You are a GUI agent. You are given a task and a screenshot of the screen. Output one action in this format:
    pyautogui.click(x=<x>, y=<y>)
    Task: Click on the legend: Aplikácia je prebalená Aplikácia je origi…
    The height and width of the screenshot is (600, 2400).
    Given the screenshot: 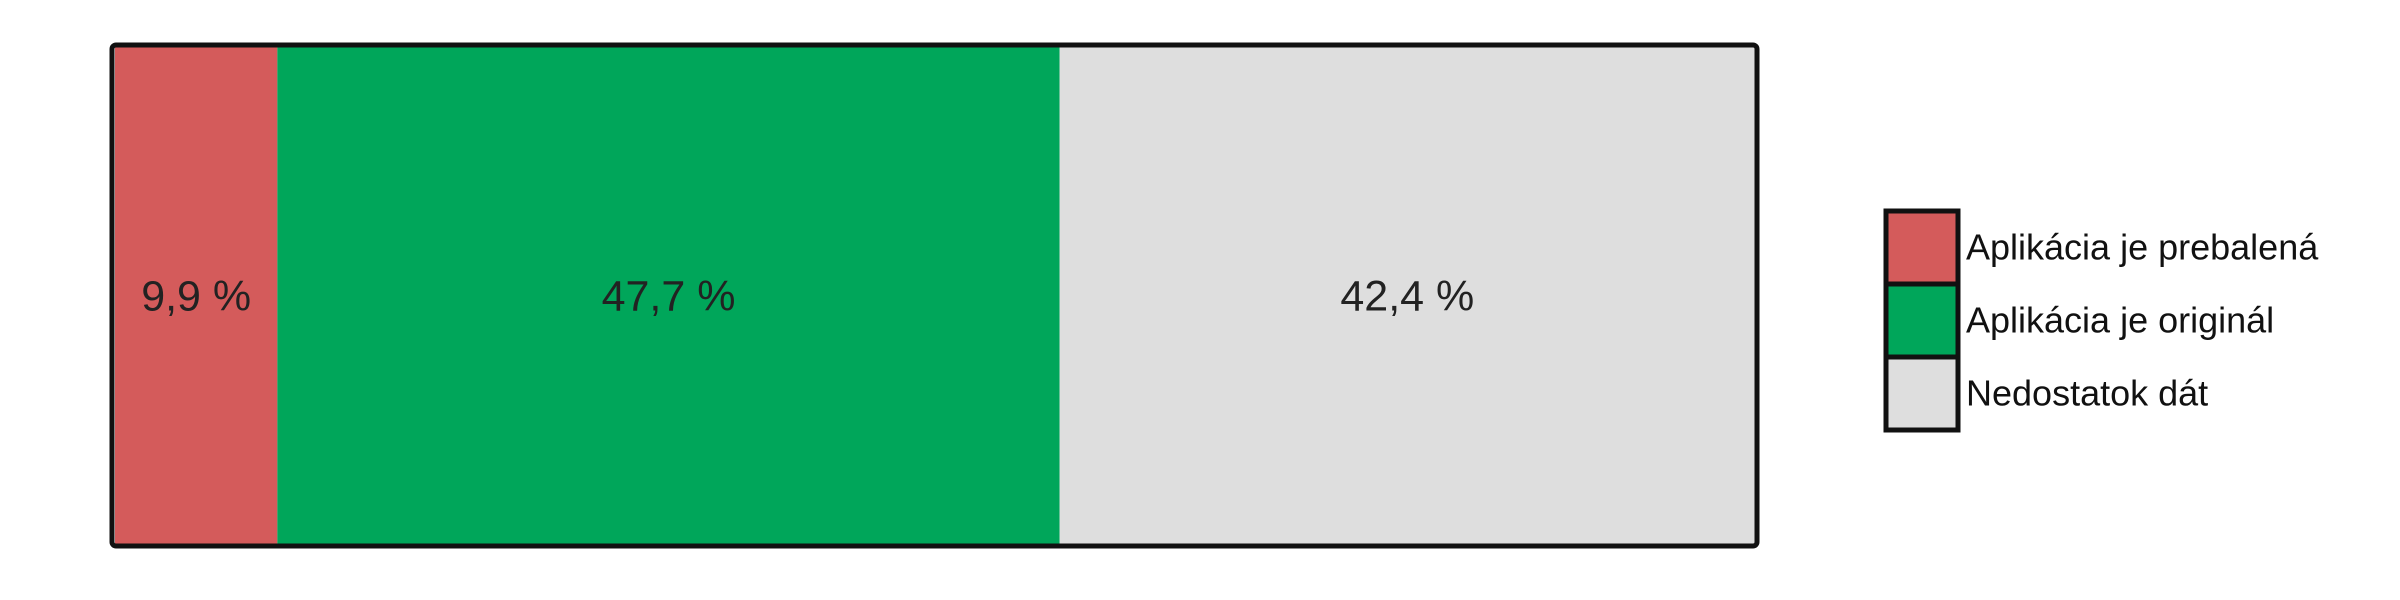 What is the action you would take?
    pyautogui.click(x=2101, y=320)
    